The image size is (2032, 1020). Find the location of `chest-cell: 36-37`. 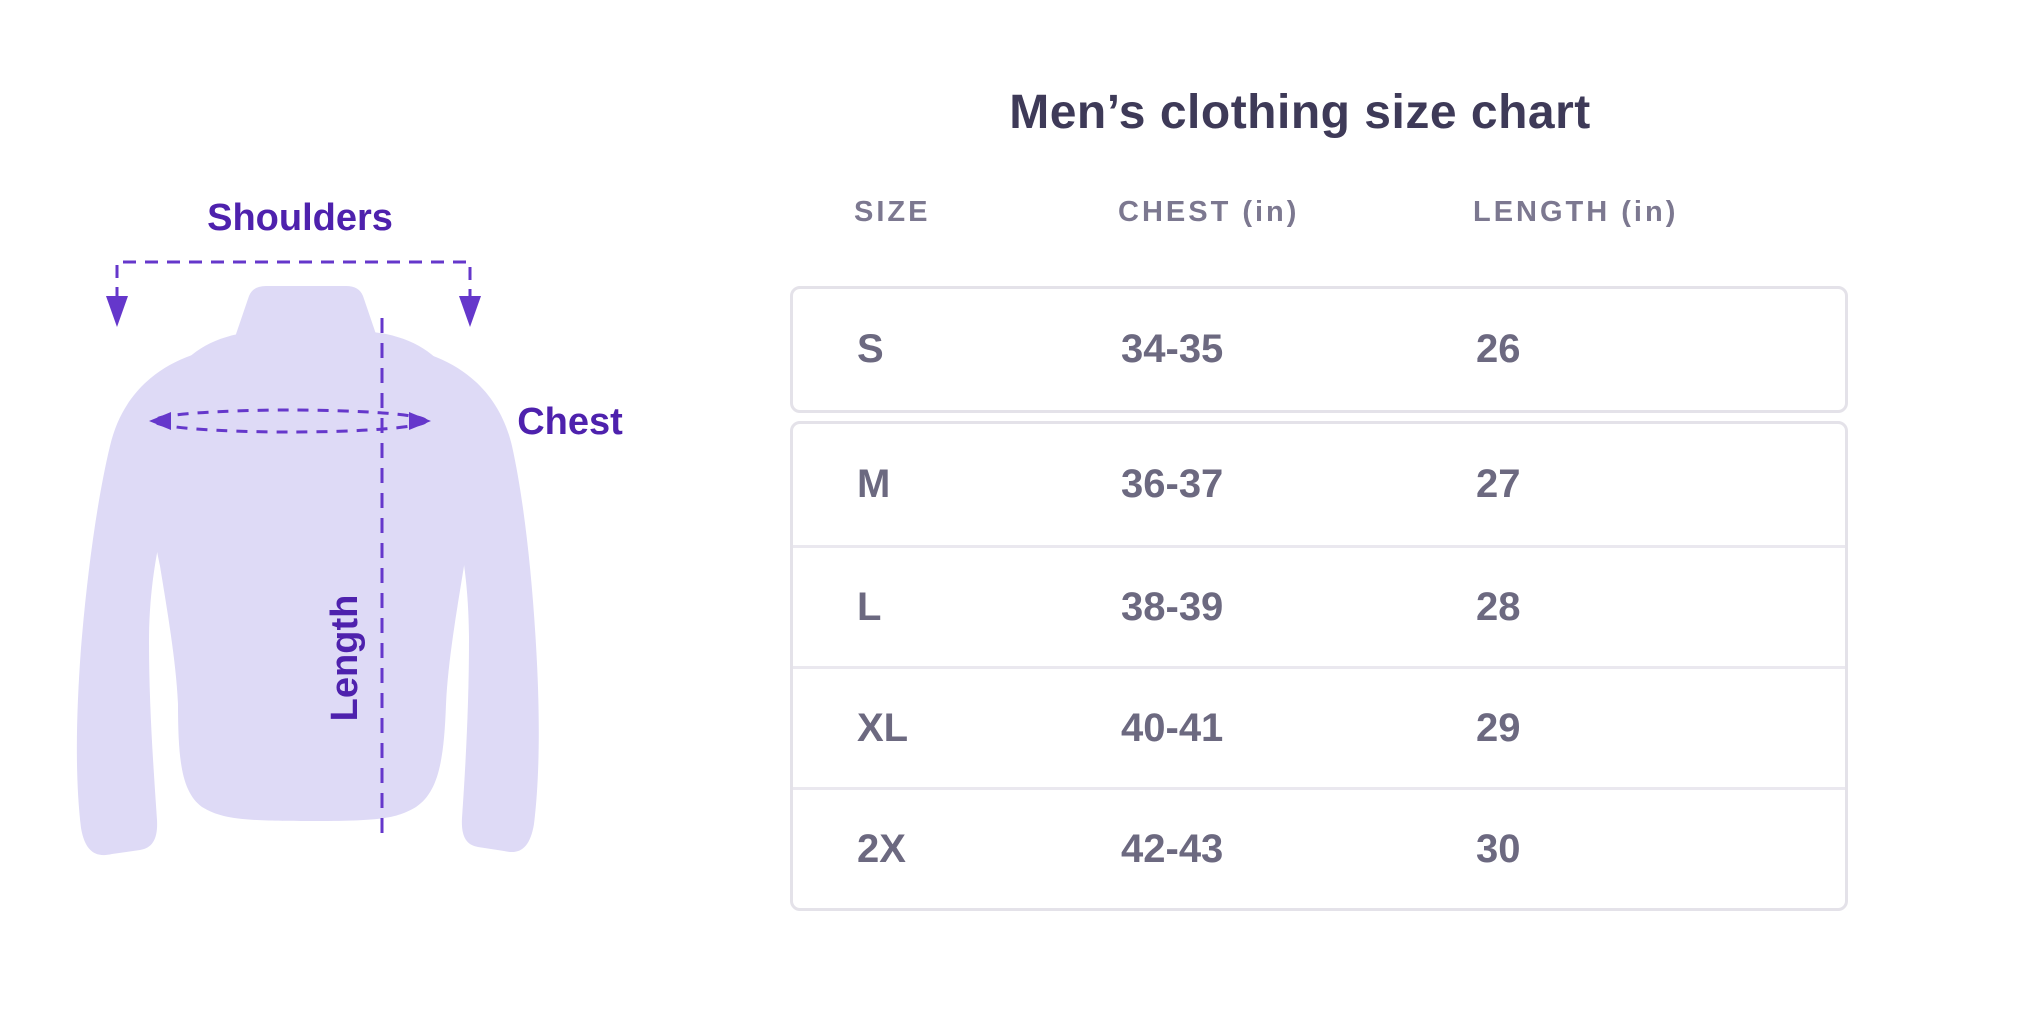

chest-cell: 36-37 is located at coordinates (1172, 484).